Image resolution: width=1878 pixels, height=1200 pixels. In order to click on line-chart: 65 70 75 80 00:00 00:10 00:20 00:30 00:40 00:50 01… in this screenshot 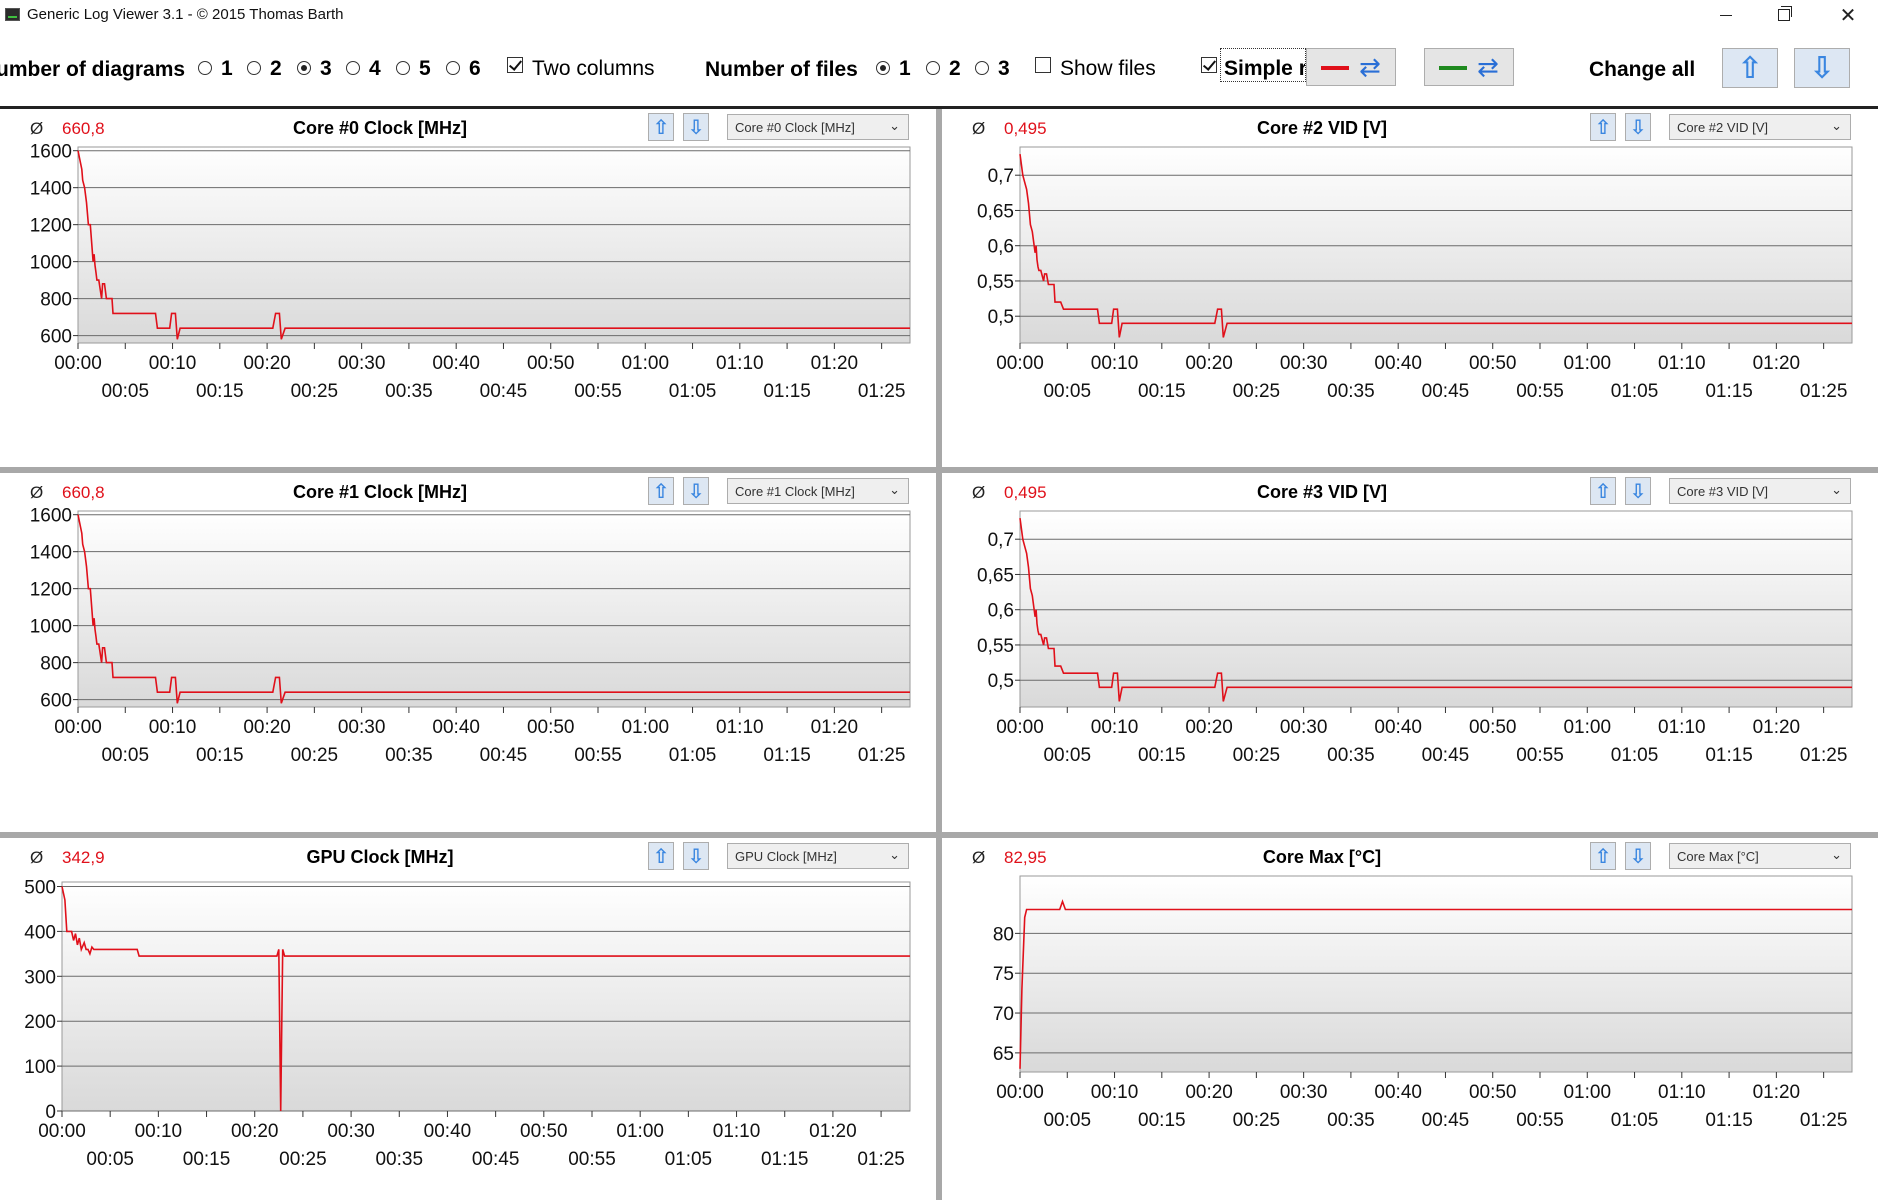, I will do `click(1423, 1003)`.